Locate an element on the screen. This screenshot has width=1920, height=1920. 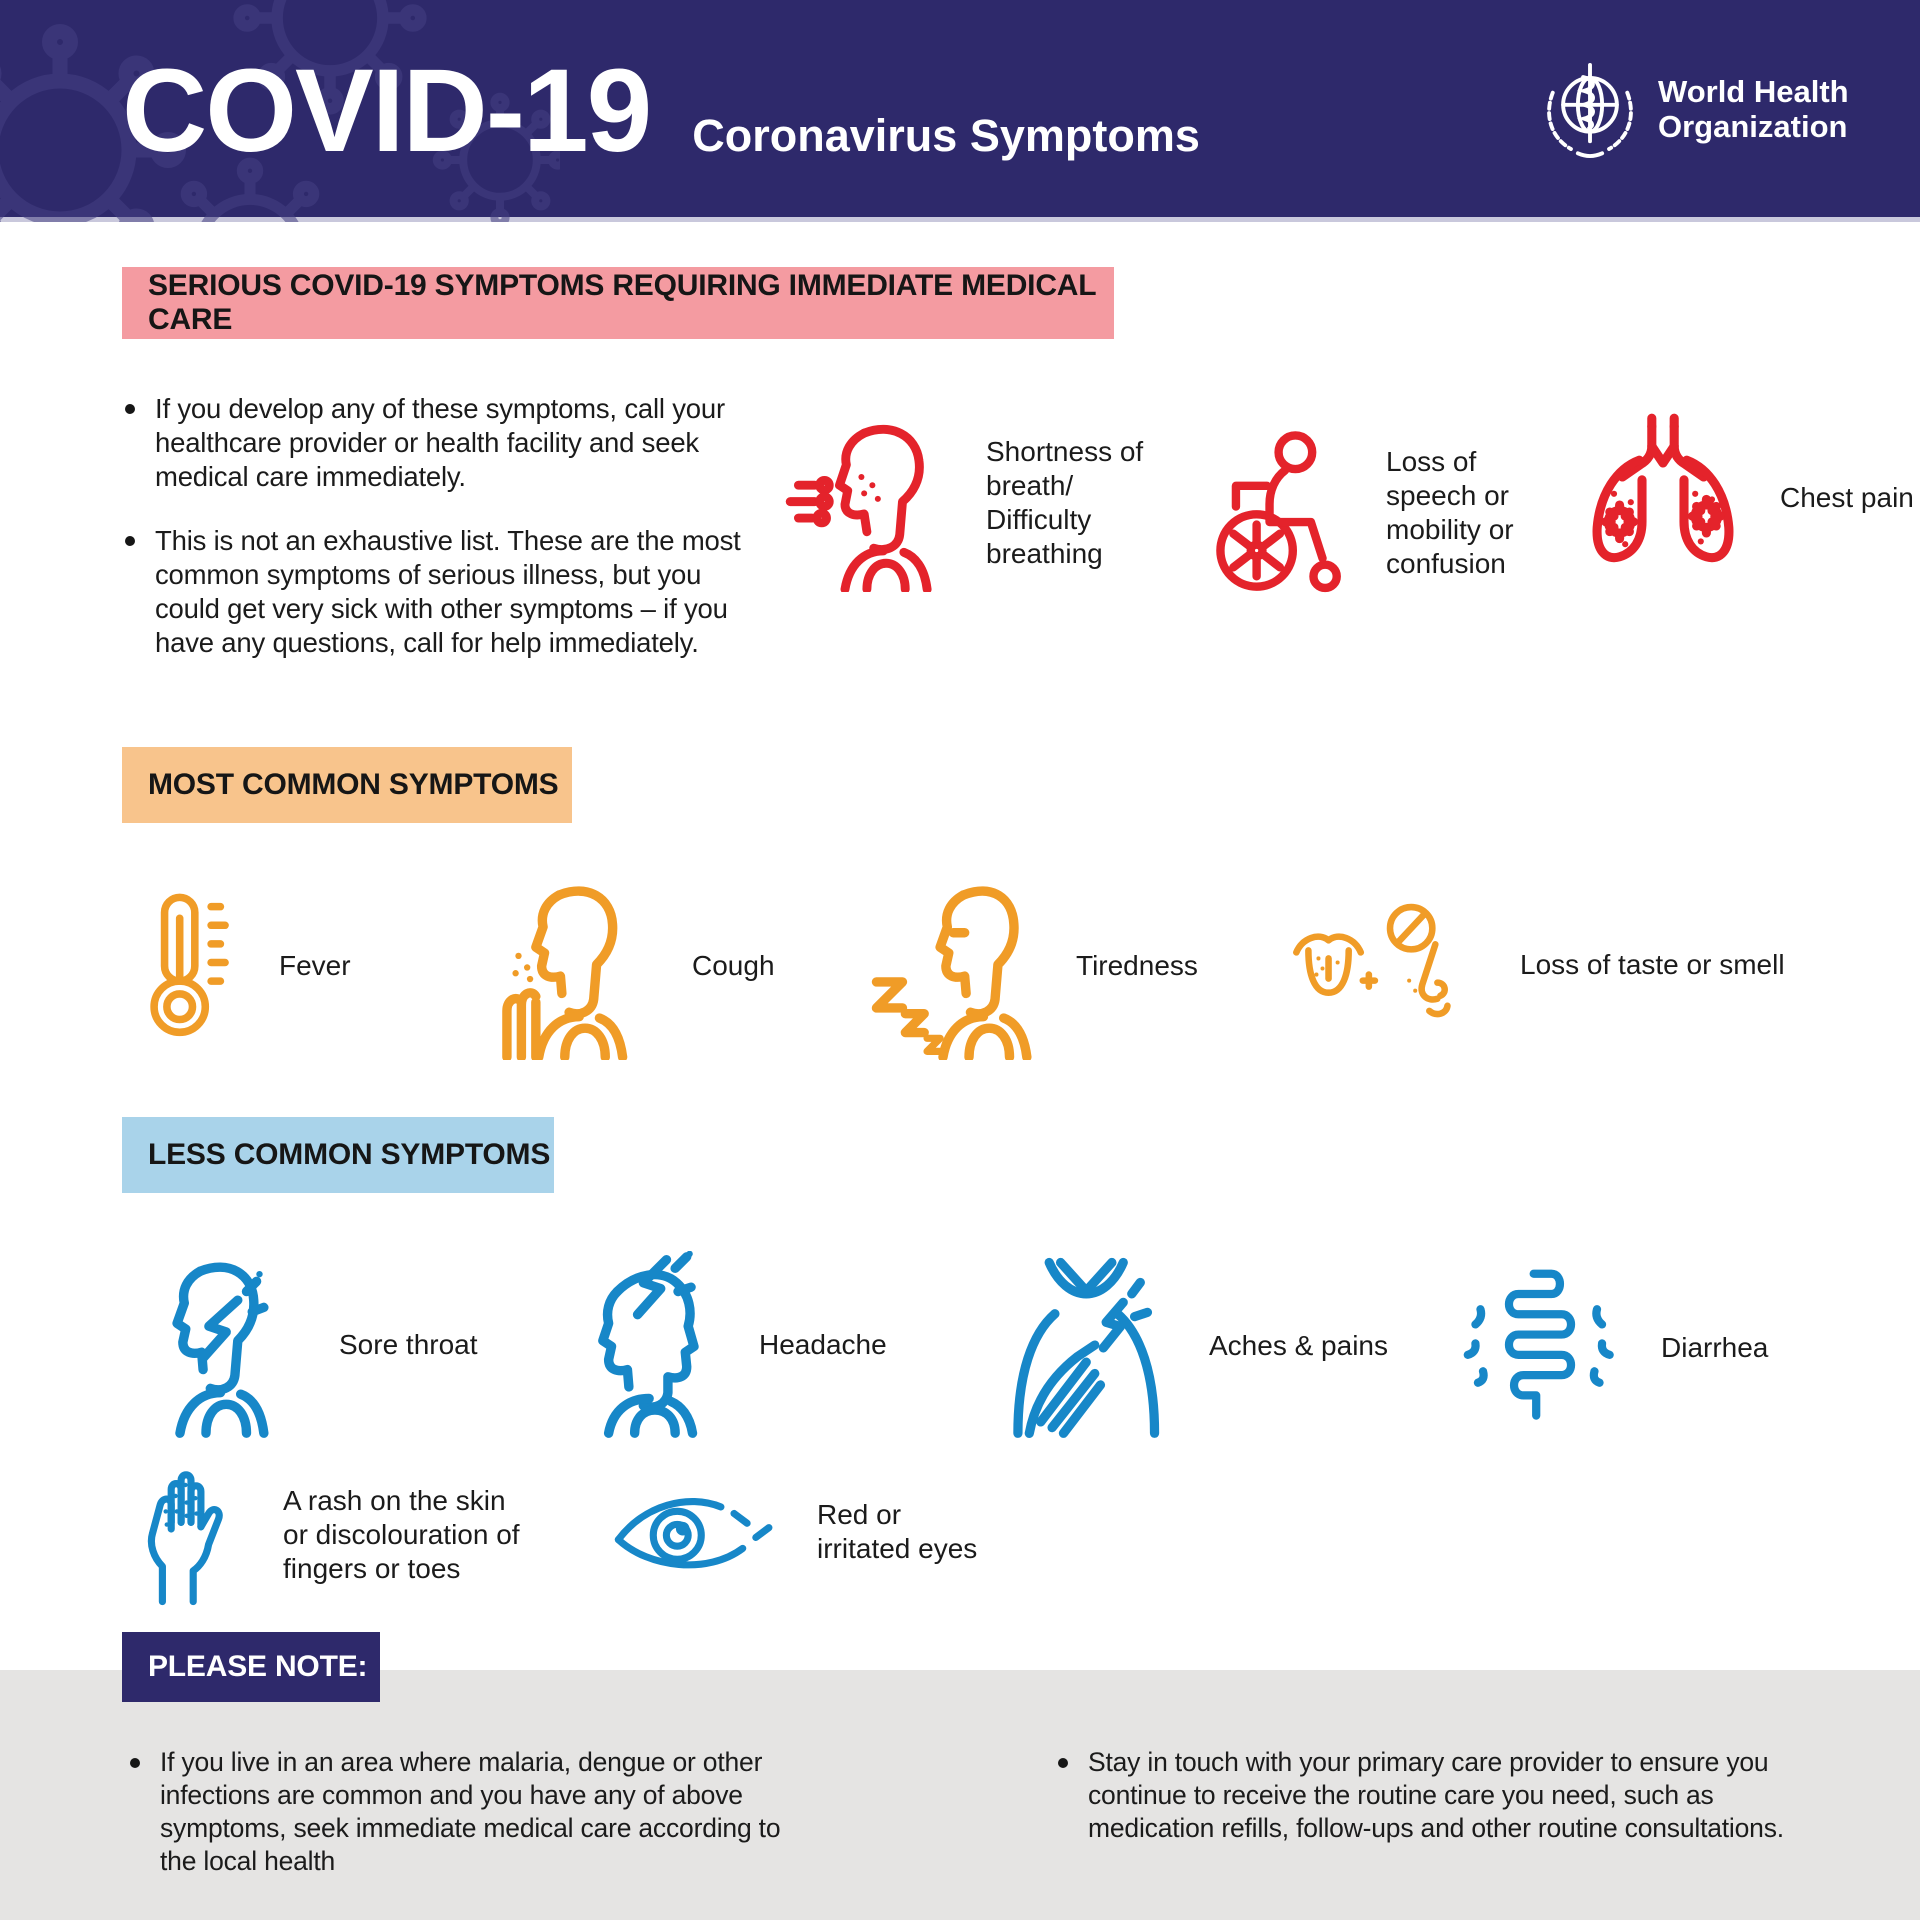
header-title-row: COVID-19 Coronavirus Symptoms is located at coordinates (661, 111).